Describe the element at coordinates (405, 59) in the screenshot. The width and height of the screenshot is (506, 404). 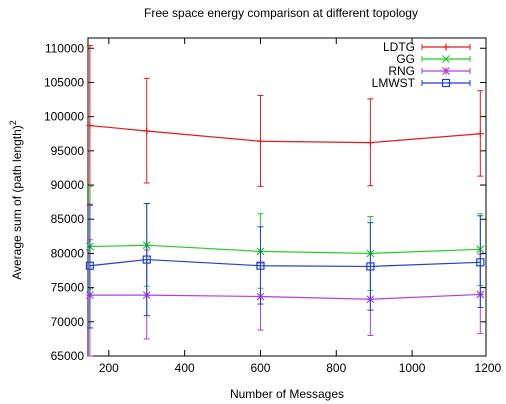
I see `legend-label: GG` at that location.